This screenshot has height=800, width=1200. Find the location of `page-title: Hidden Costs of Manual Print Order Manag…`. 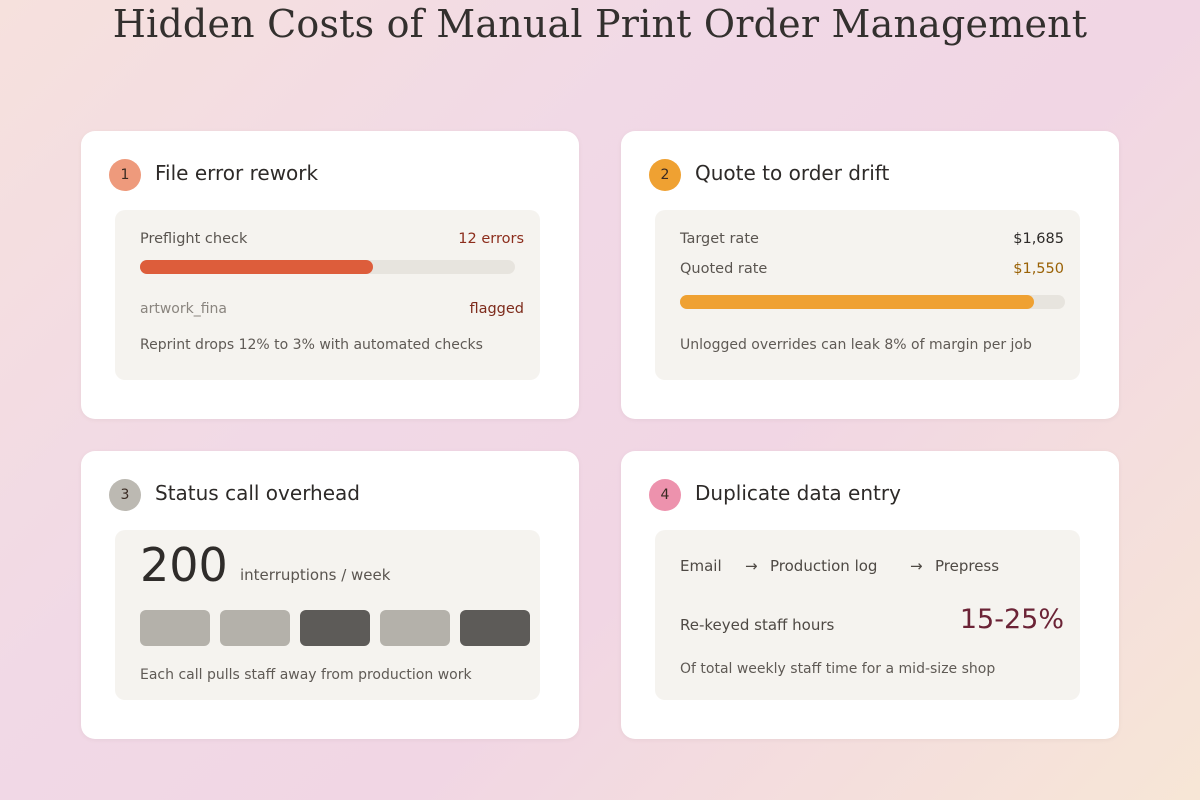

page-title: Hidden Costs of Manual Print Order Manag… is located at coordinates (600, 24).